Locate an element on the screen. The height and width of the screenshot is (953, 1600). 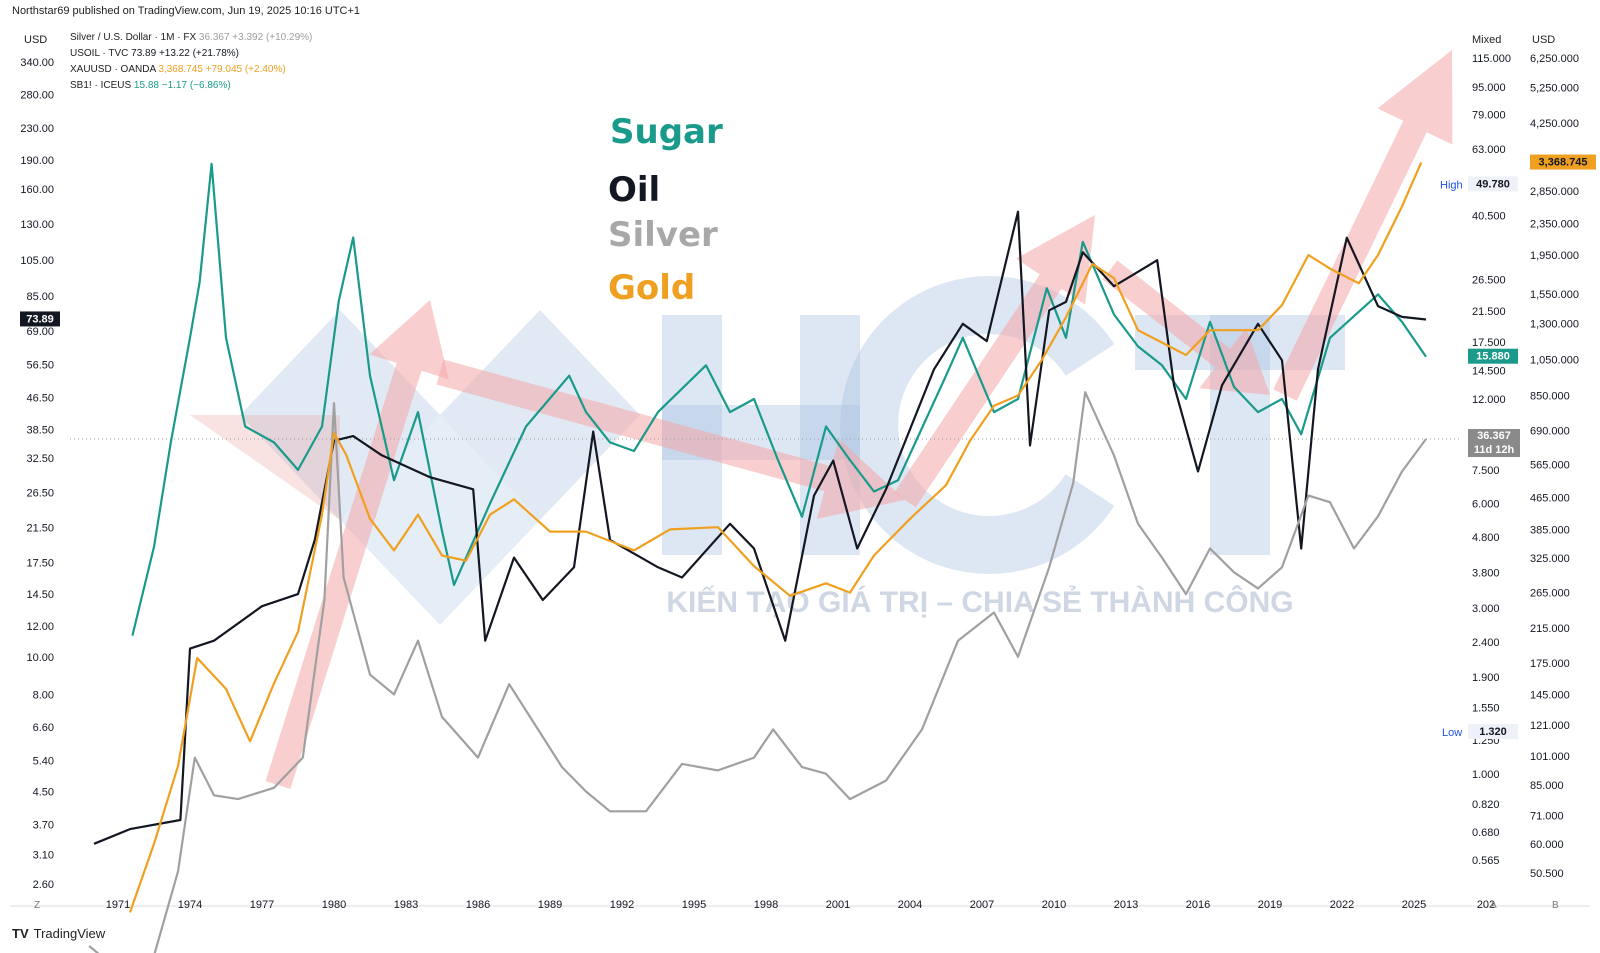
mid-tick: 14.500 is located at coordinates (1489, 371).